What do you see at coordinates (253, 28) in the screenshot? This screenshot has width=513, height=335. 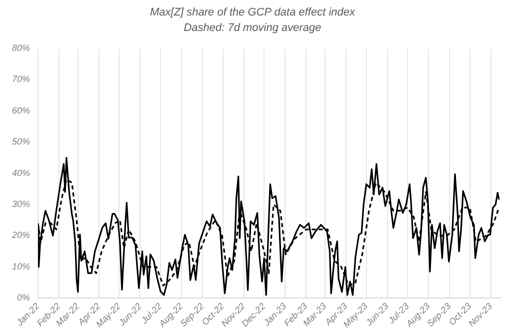 I see `chart-subtitle: Dashed: 7d moving average` at bounding box center [253, 28].